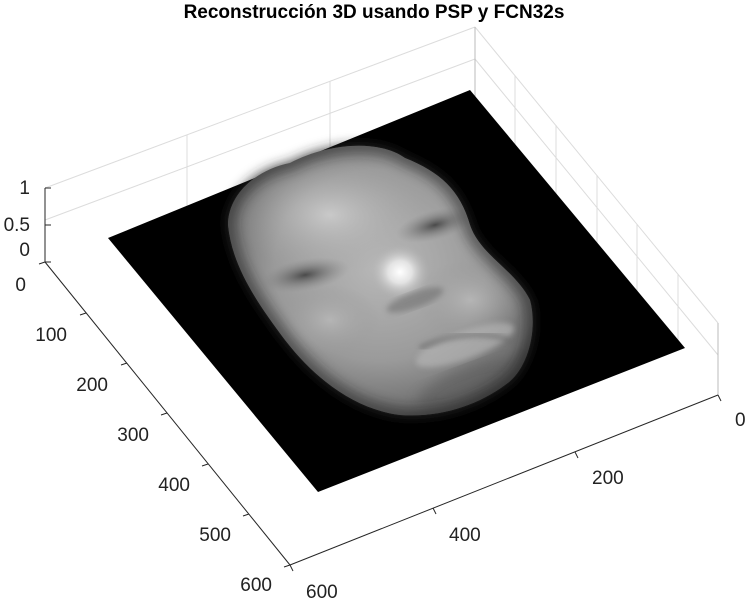  What do you see at coordinates (48, 225) in the screenshot?
I see `z-axis-ticks` at bounding box center [48, 225].